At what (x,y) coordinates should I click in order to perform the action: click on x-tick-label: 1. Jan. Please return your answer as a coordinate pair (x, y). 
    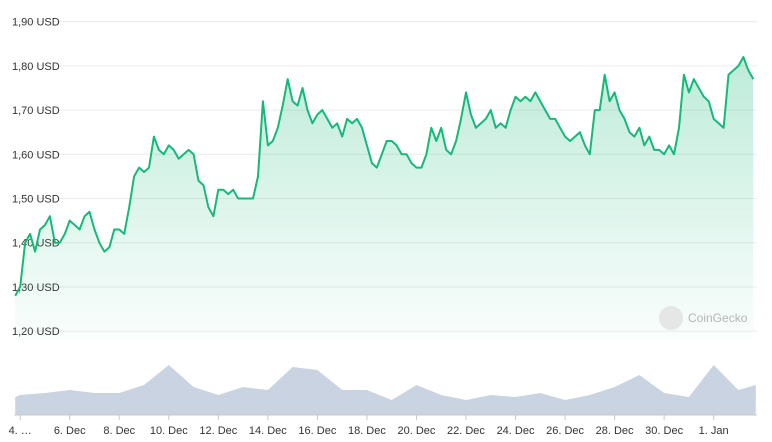
    Looking at the image, I should click on (714, 431).